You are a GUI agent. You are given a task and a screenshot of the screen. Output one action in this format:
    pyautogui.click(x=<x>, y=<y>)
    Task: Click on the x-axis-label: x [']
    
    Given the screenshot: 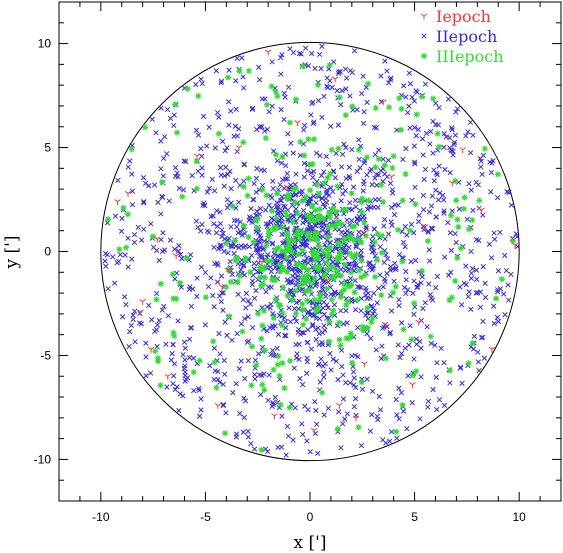 What is the action you would take?
    pyautogui.click(x=310, y=543)
    